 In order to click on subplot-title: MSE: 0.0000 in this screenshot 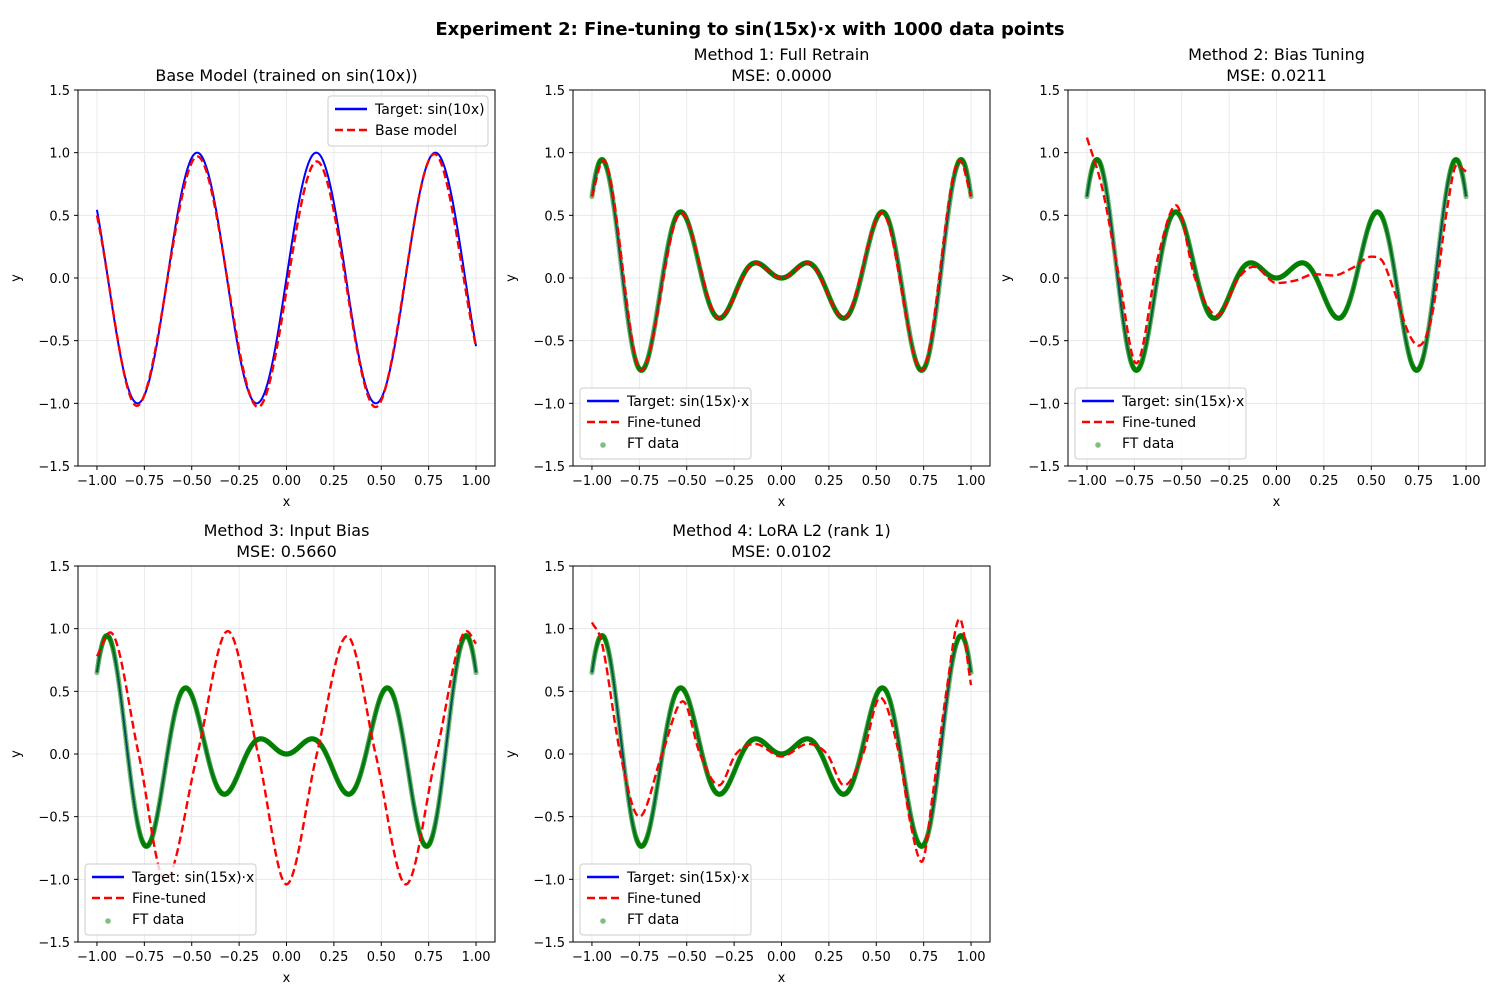, I will do `click(781, 75)`.